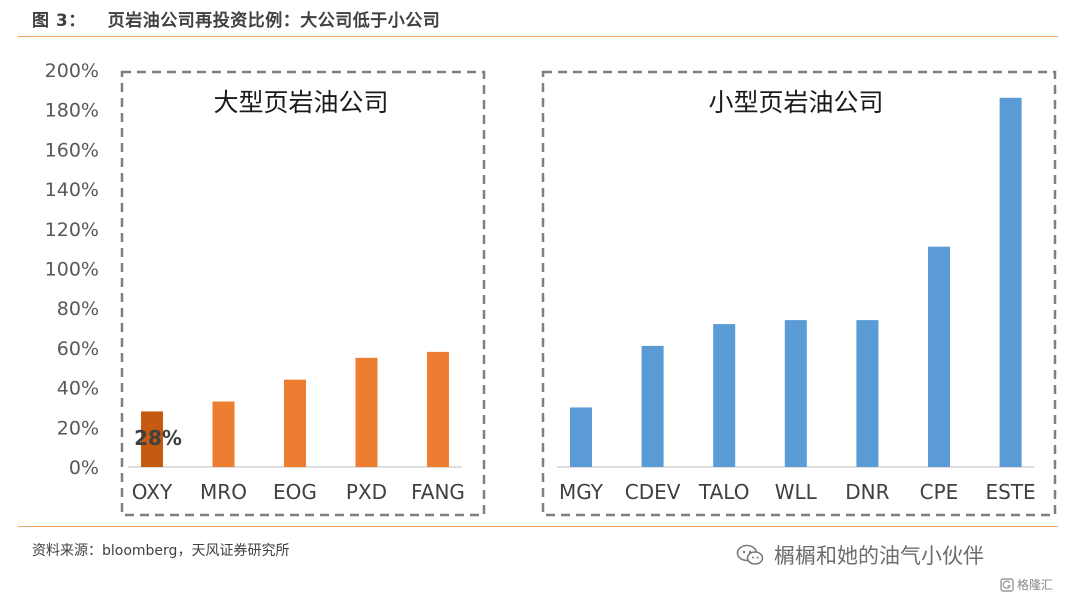  Describe the element at coordinates (653, 492) in the screenshot. I see `x-tick-label: CDEV` at that location.